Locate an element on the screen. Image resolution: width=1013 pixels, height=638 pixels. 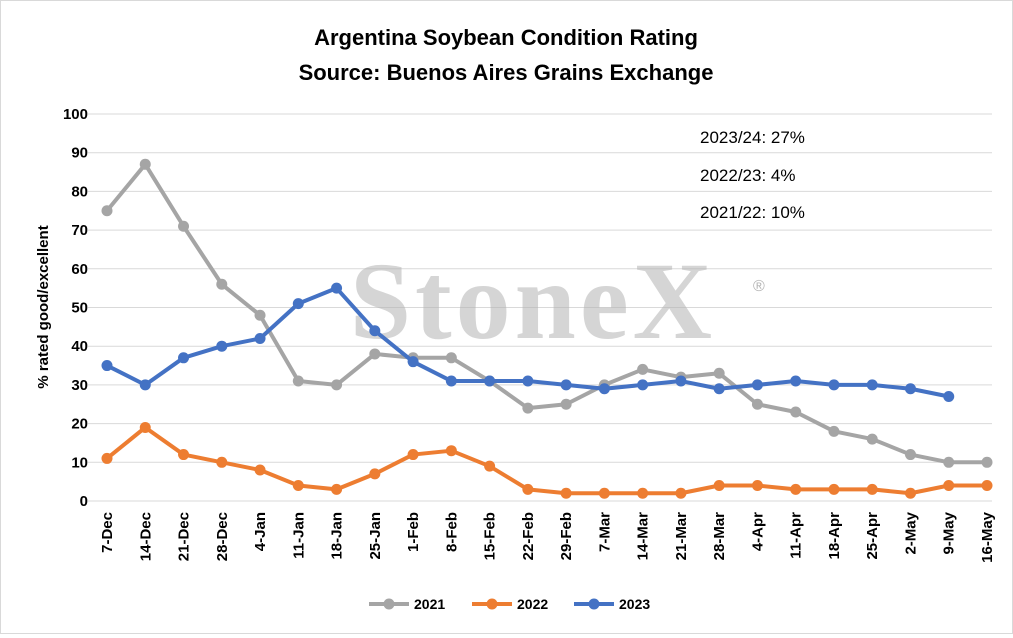
x-tick-label: 29-Feb is located at coordinates (566, 536).